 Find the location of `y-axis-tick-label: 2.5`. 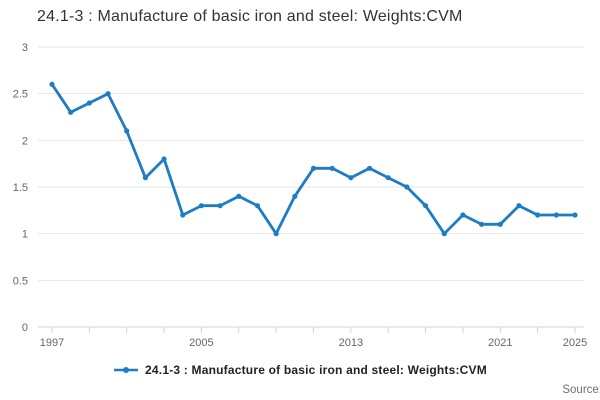

y-axis-tick-label: 2.5 is located at coordinates (20, 95).